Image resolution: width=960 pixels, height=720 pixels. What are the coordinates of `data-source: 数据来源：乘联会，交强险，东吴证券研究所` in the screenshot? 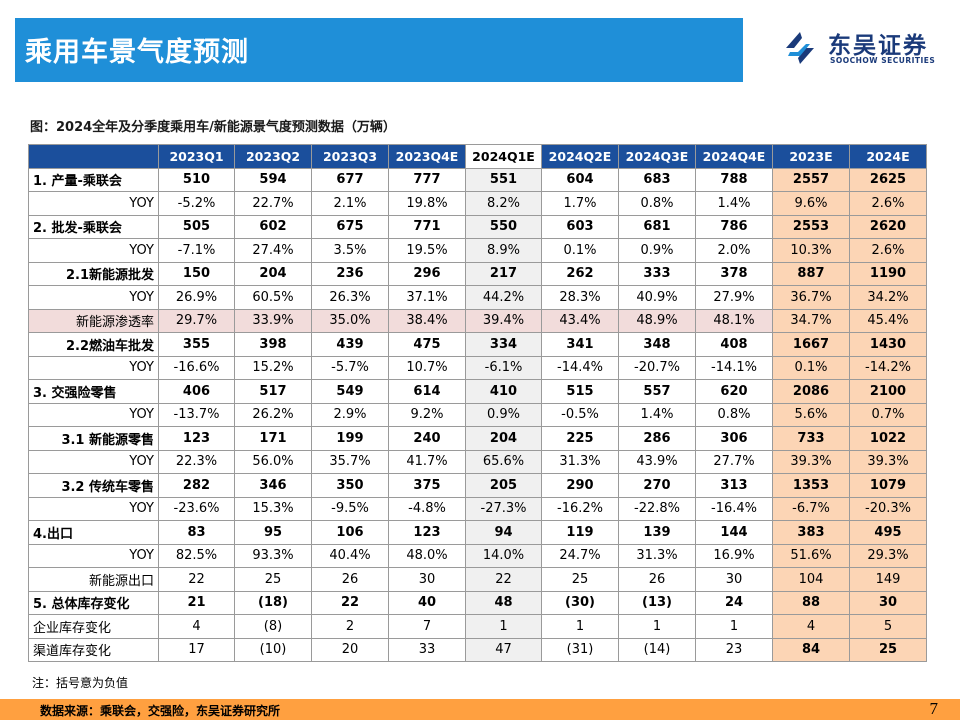 It's located at (160, 711).